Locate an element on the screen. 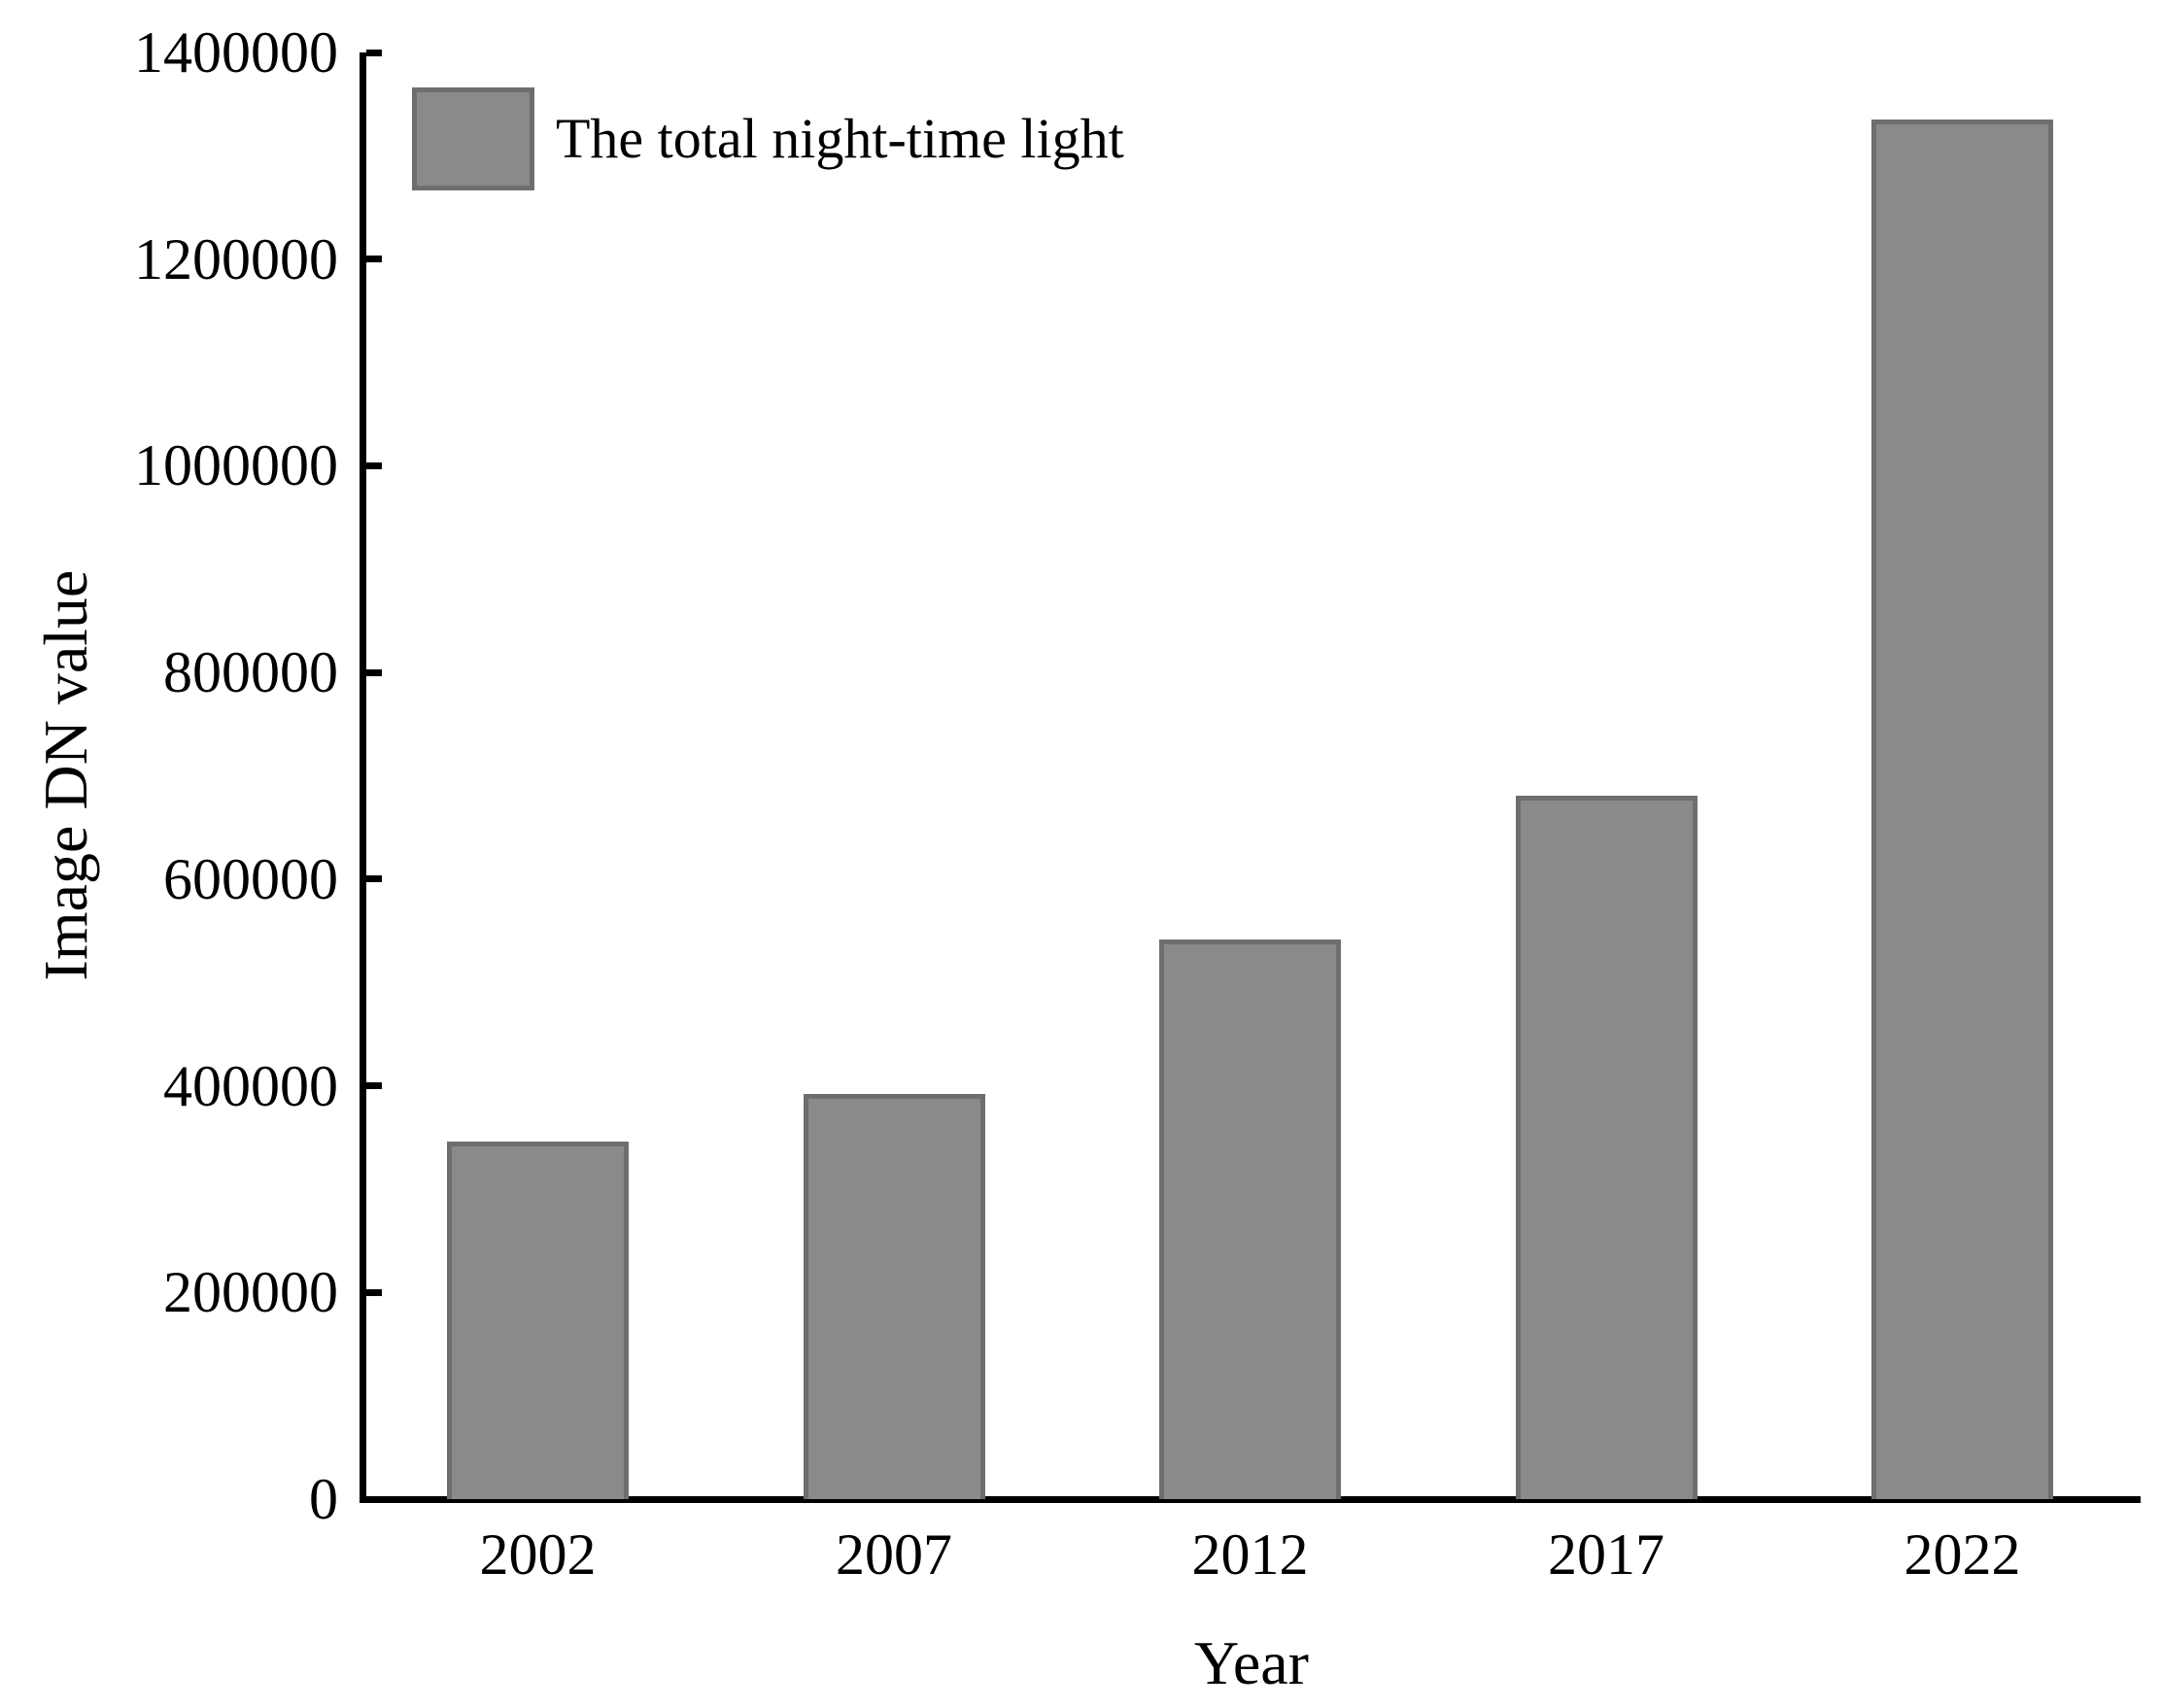  y-tick-label: 400000 is located at coordinates (251, 1085).